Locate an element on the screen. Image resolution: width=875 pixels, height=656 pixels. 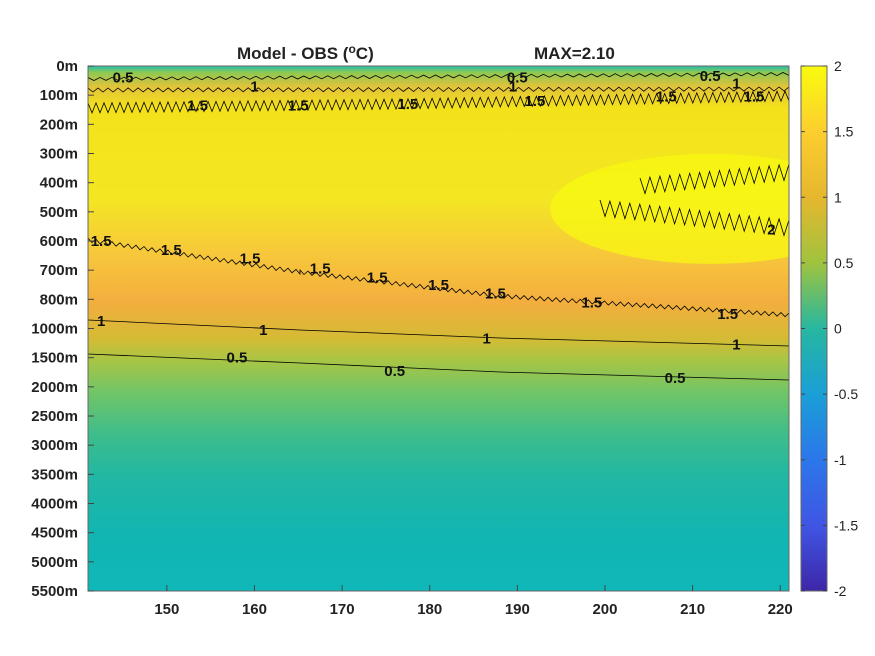
y-tick-label: 100m is located at coordinates (59, 95).